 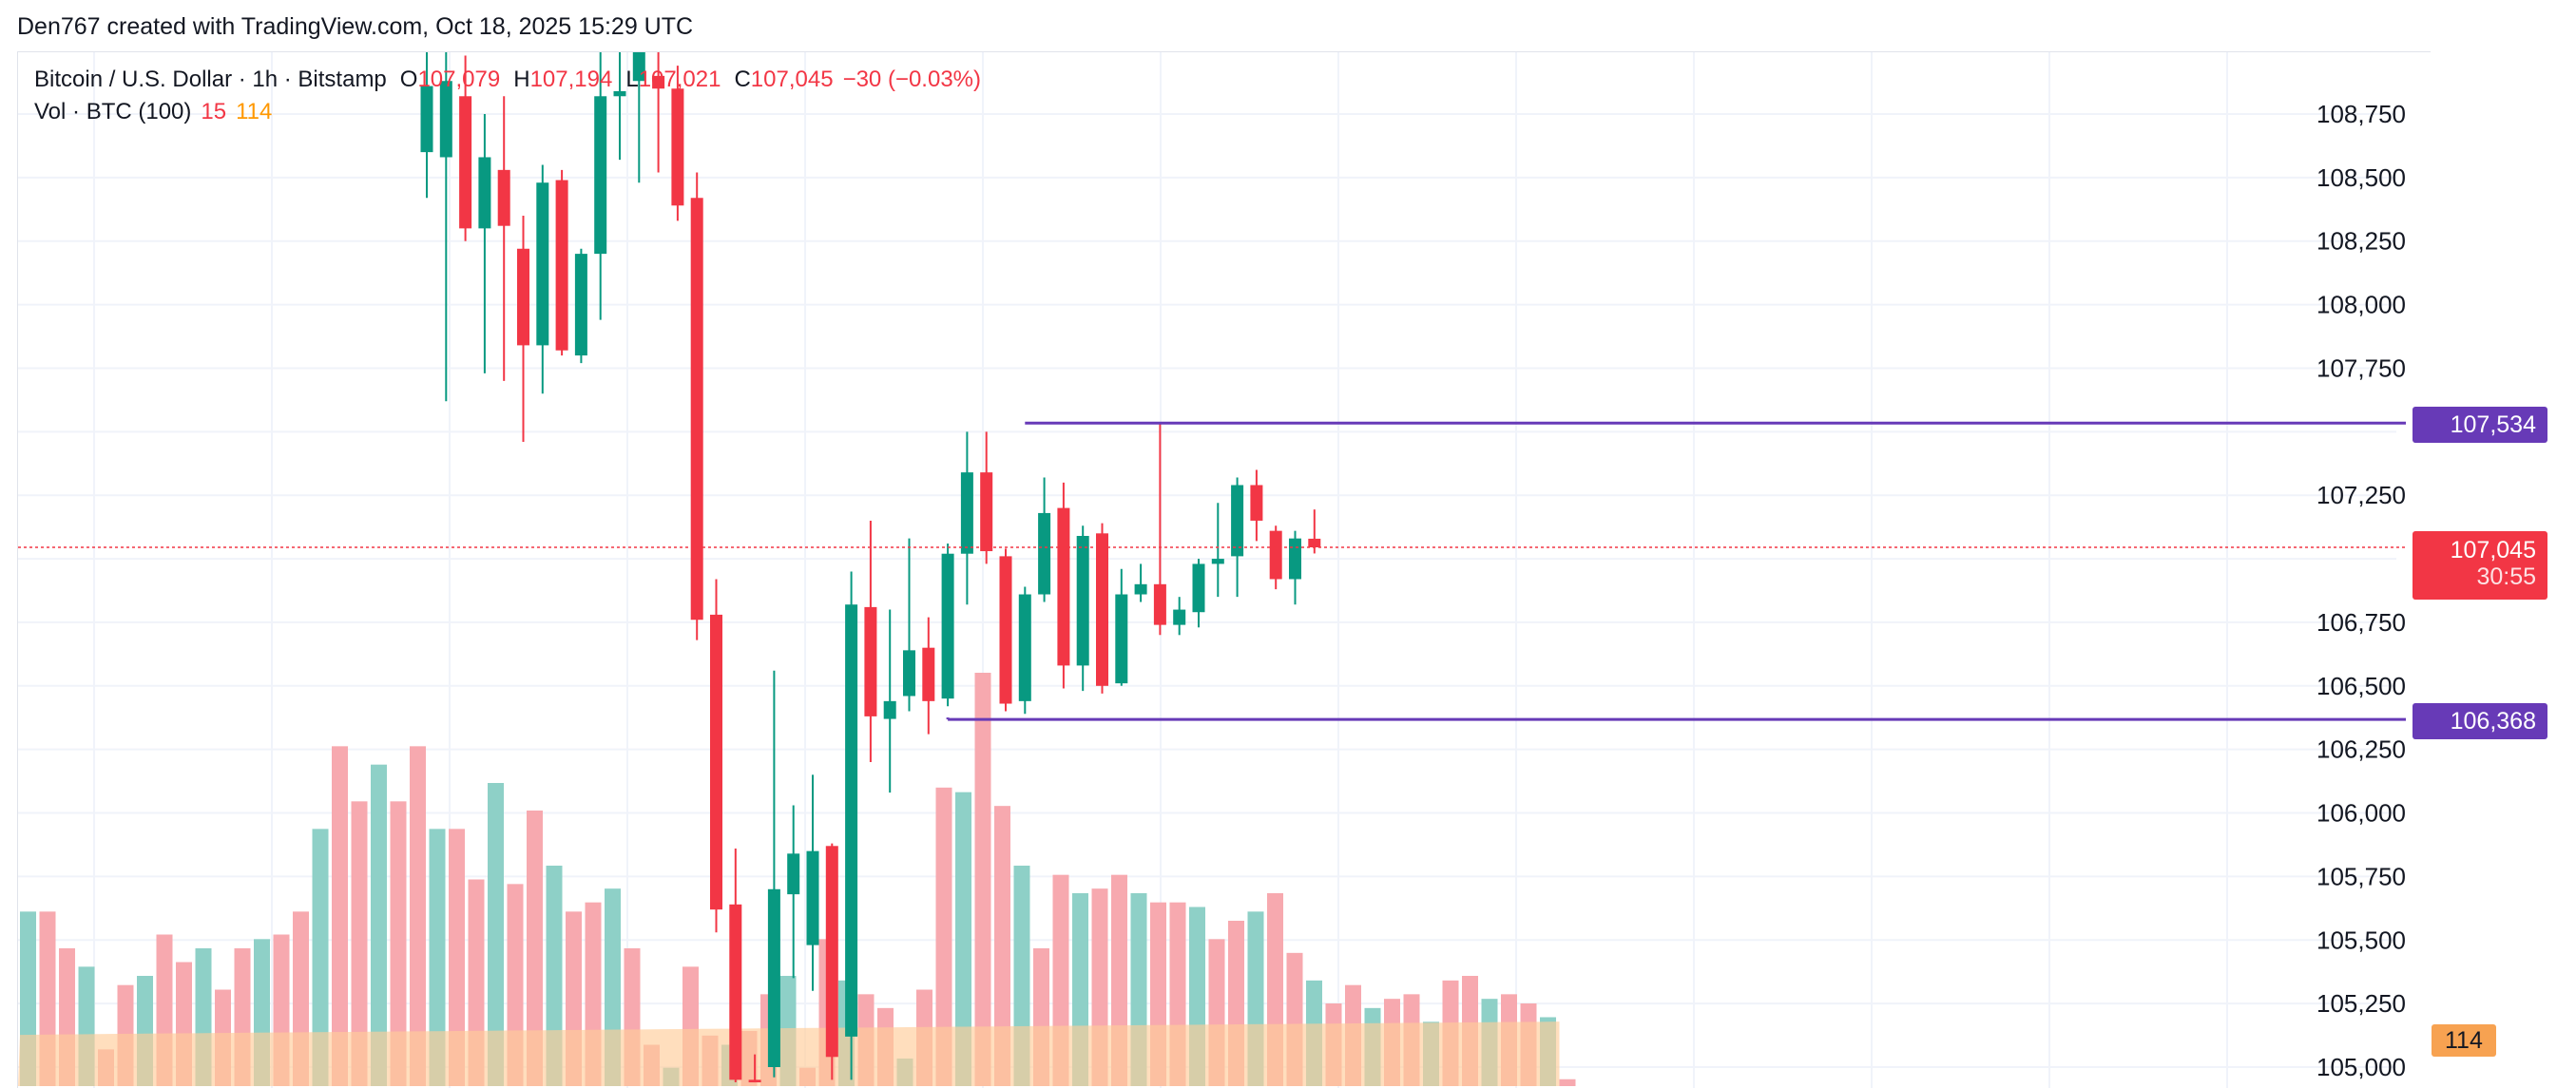 I want to click on y-axis-tick-label: 106,000, so click(x=2361, y=813).